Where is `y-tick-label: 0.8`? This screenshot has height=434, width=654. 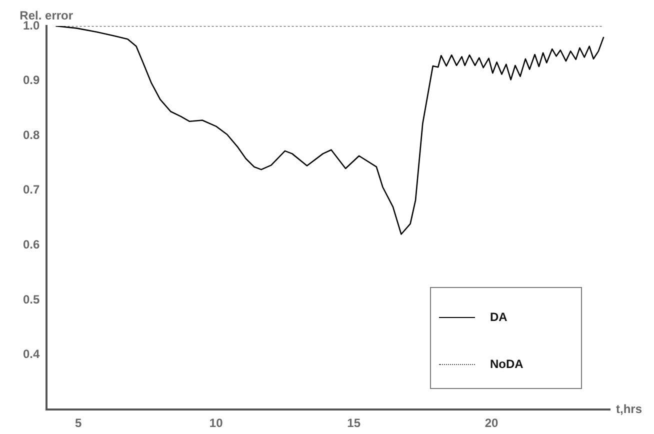
y-tick-label: 0.8 is located at coordinates (31, 135).